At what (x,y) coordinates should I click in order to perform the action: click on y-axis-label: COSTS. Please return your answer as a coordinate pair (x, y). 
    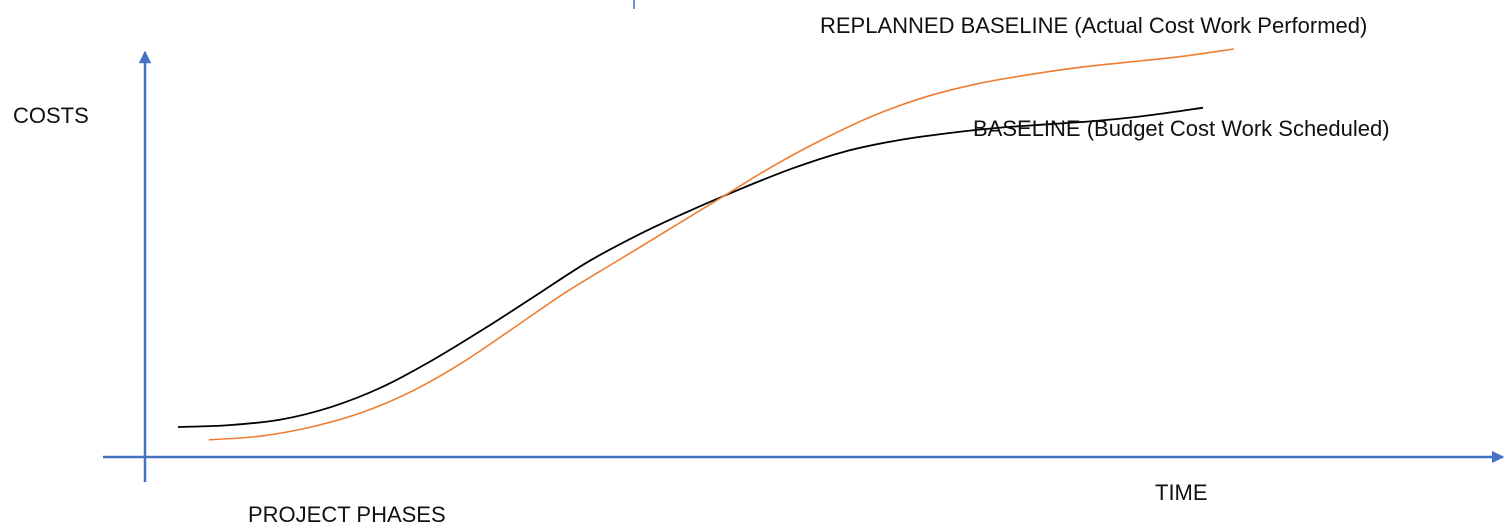
    Looking at the image, I should click on (51, 115).